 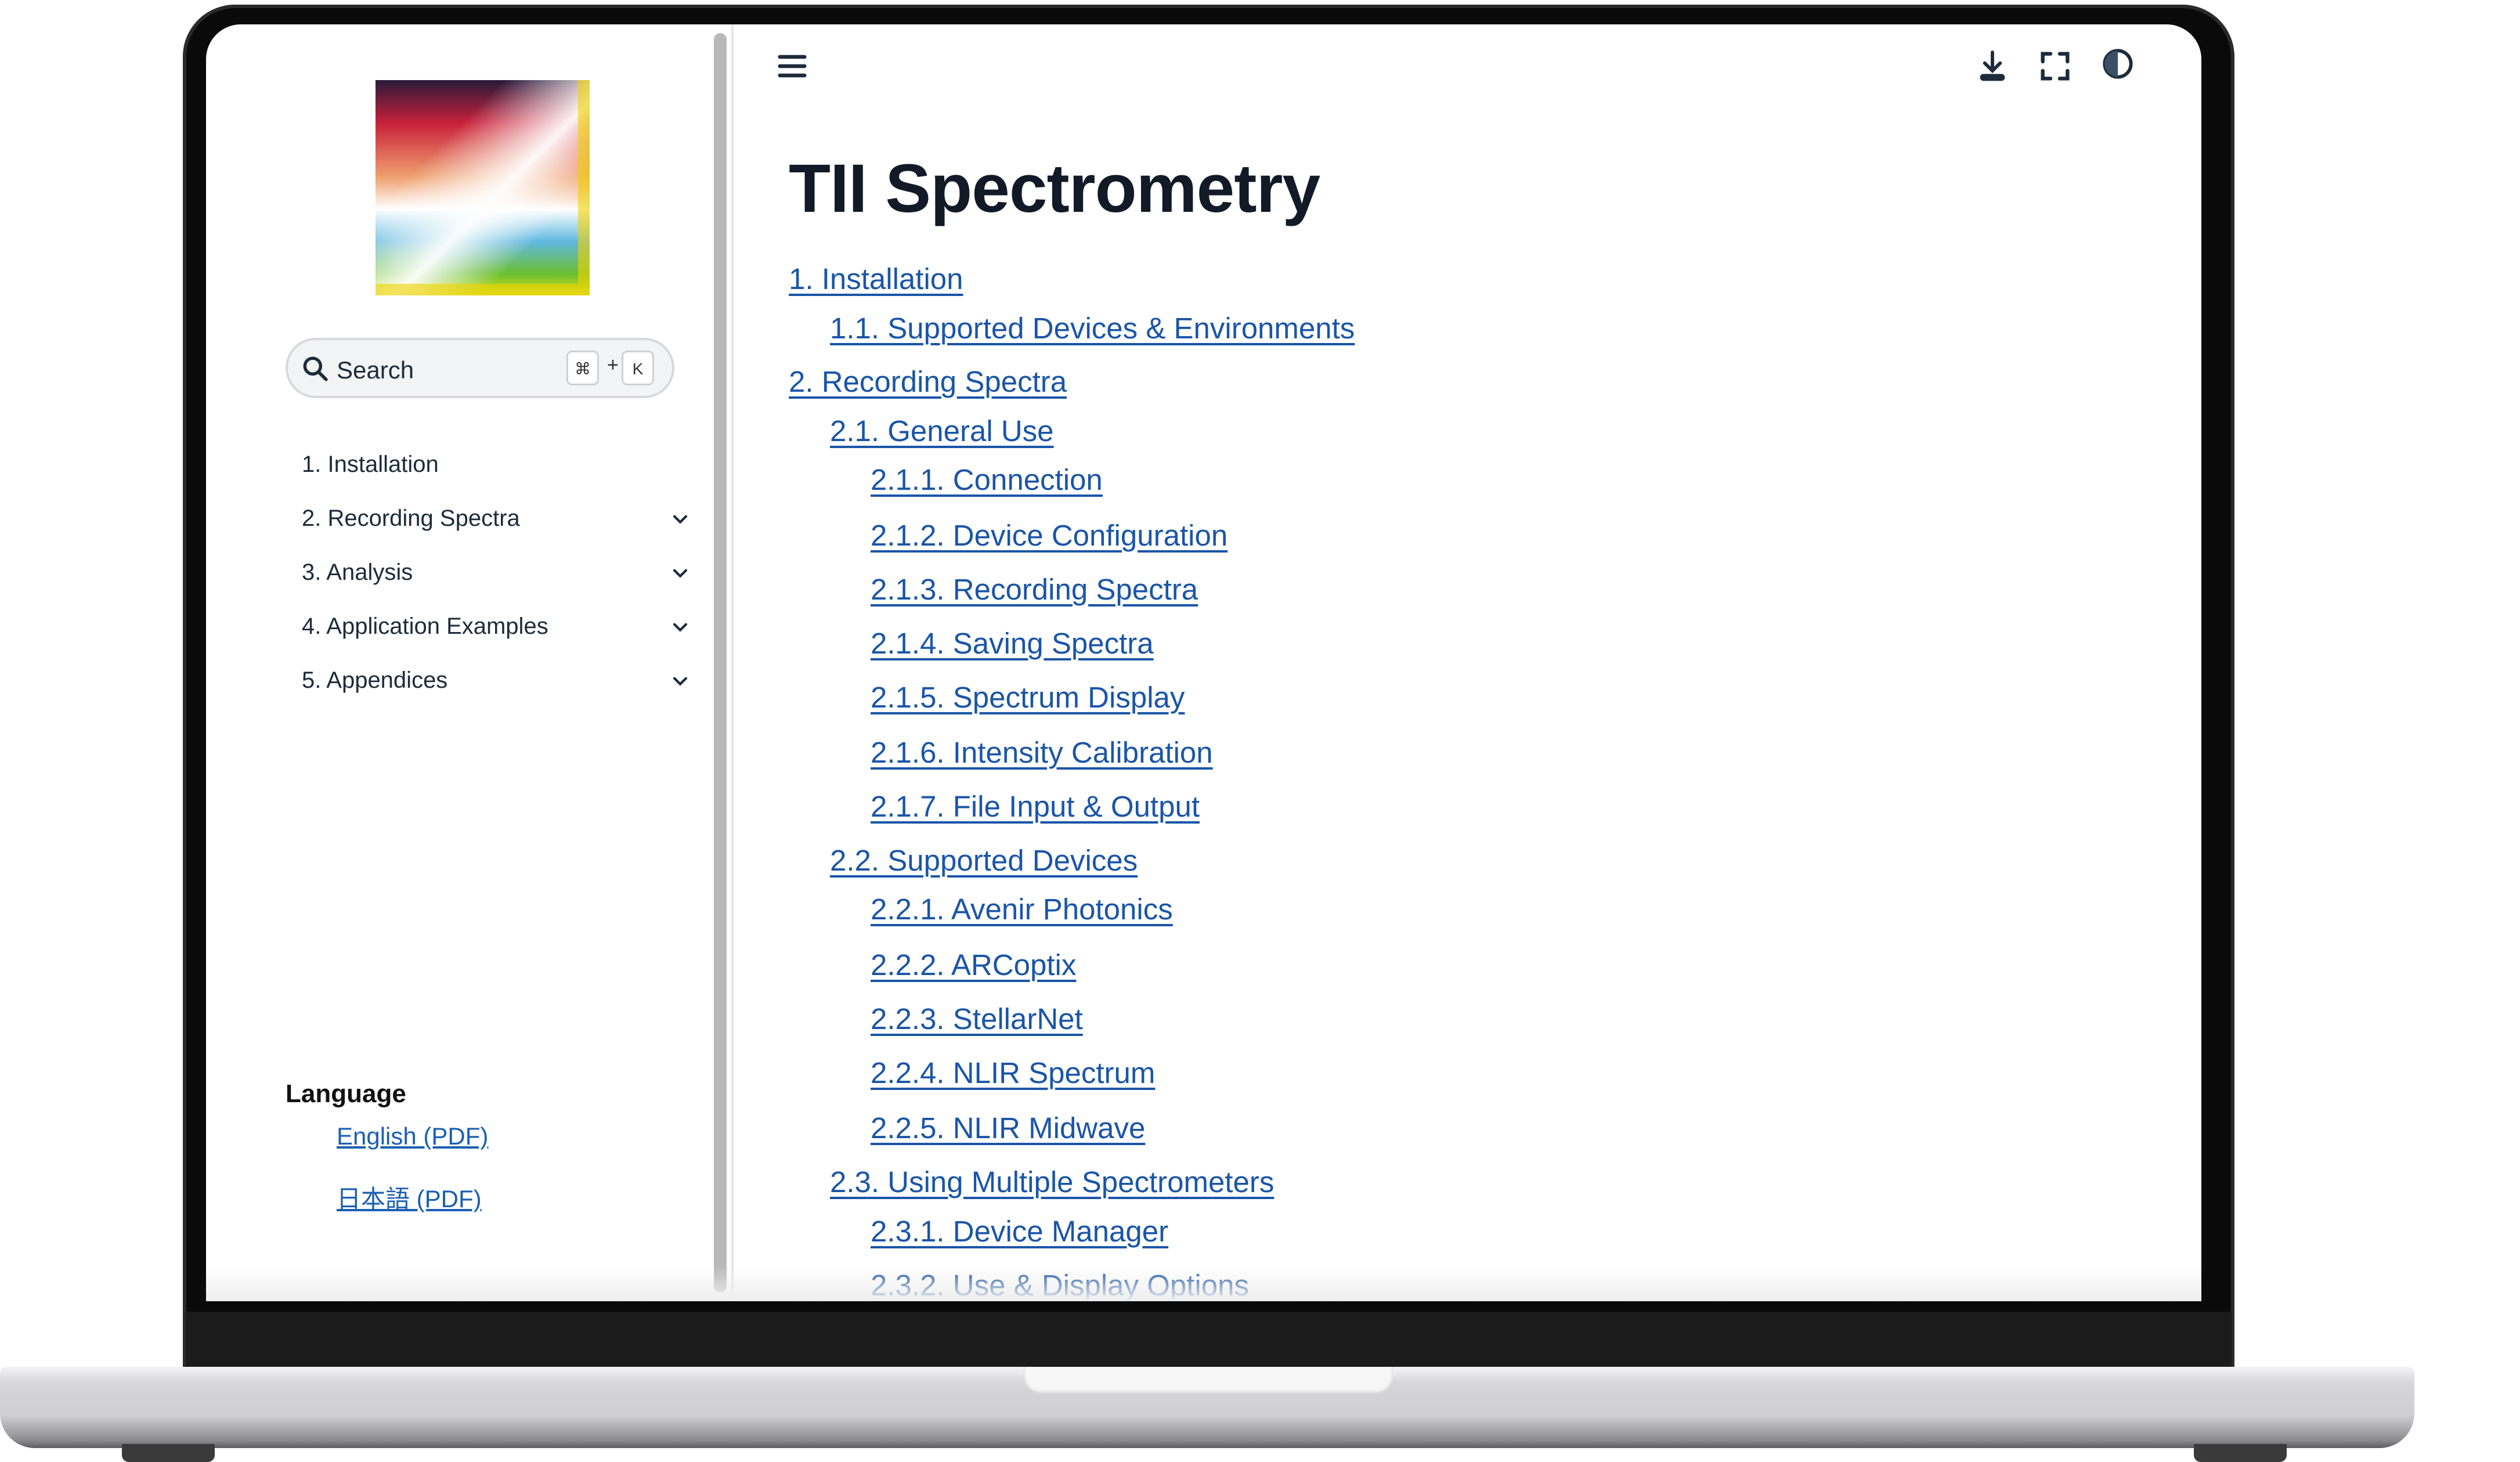 What do you see at coordinates (928, 381) in the screenshot?
I see `toc-link: 2. Recording Spectra` at bounding box center [928, 381].